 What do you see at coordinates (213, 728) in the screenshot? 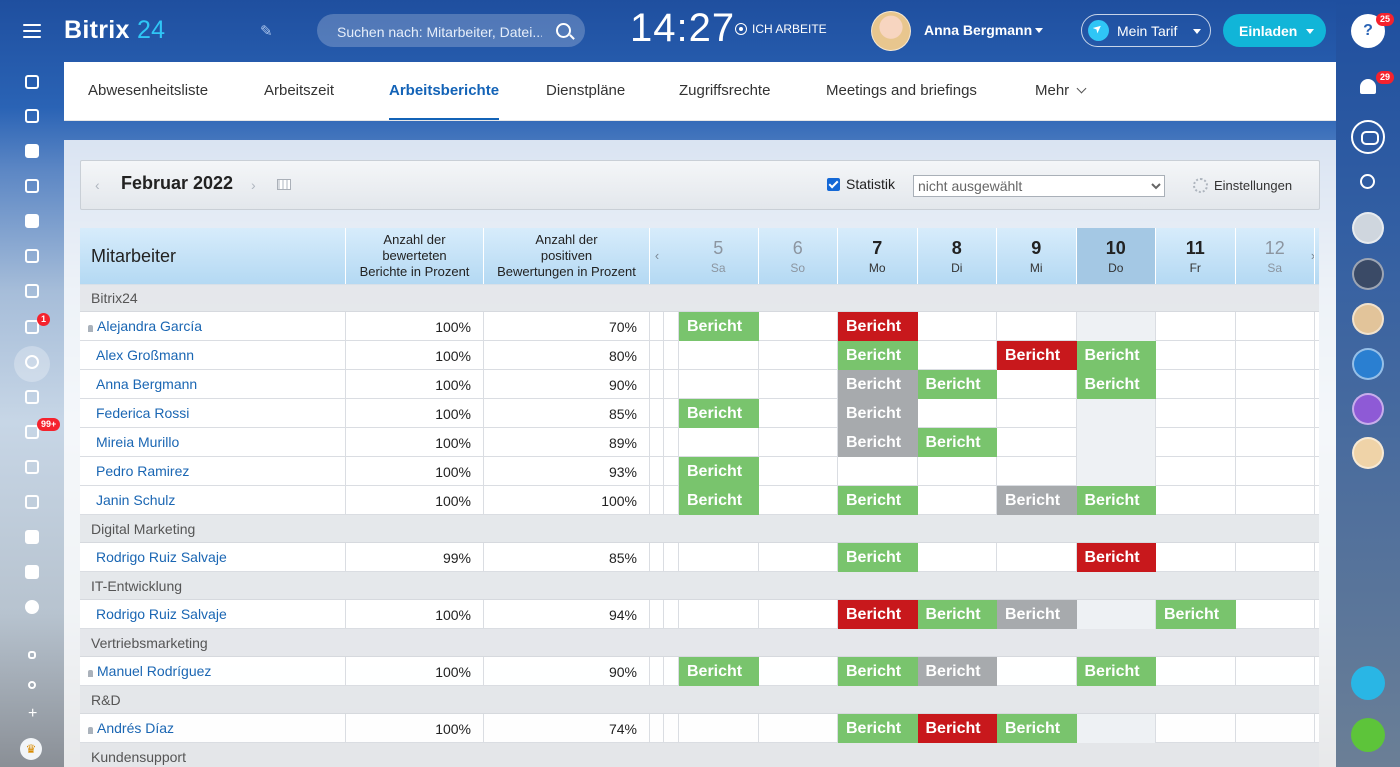
I see `employee-name: Andrés Díaz` at bounding box center [213, 728].